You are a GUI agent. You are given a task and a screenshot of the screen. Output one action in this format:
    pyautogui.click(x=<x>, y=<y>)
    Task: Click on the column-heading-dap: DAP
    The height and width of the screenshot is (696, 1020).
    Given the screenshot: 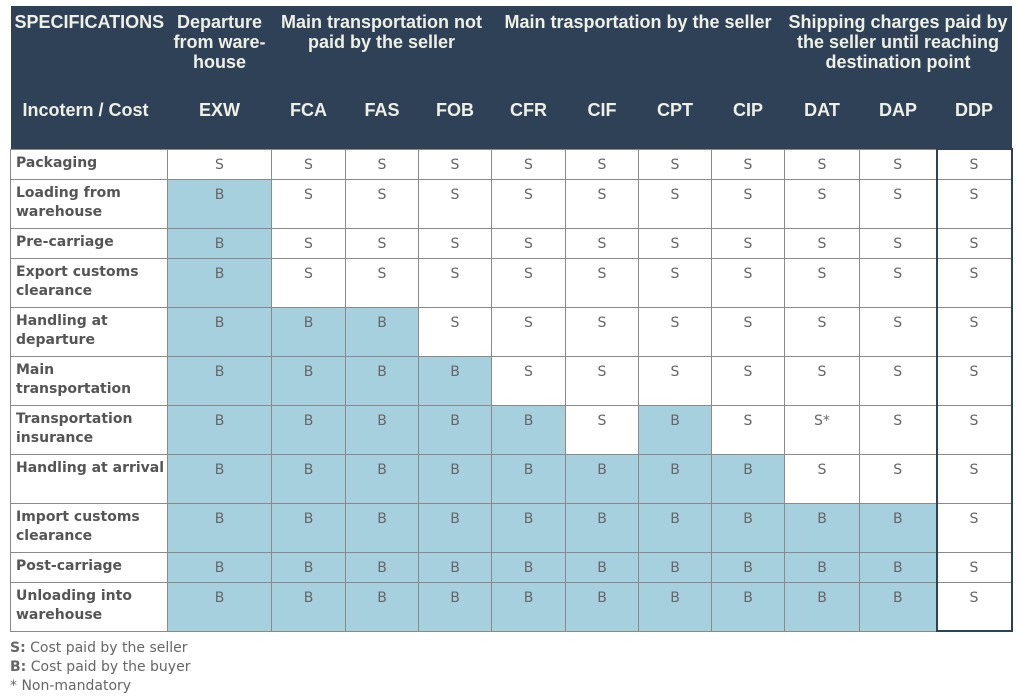 What is the action you would take?
    pyautogui.click(x=898, y=124)
    